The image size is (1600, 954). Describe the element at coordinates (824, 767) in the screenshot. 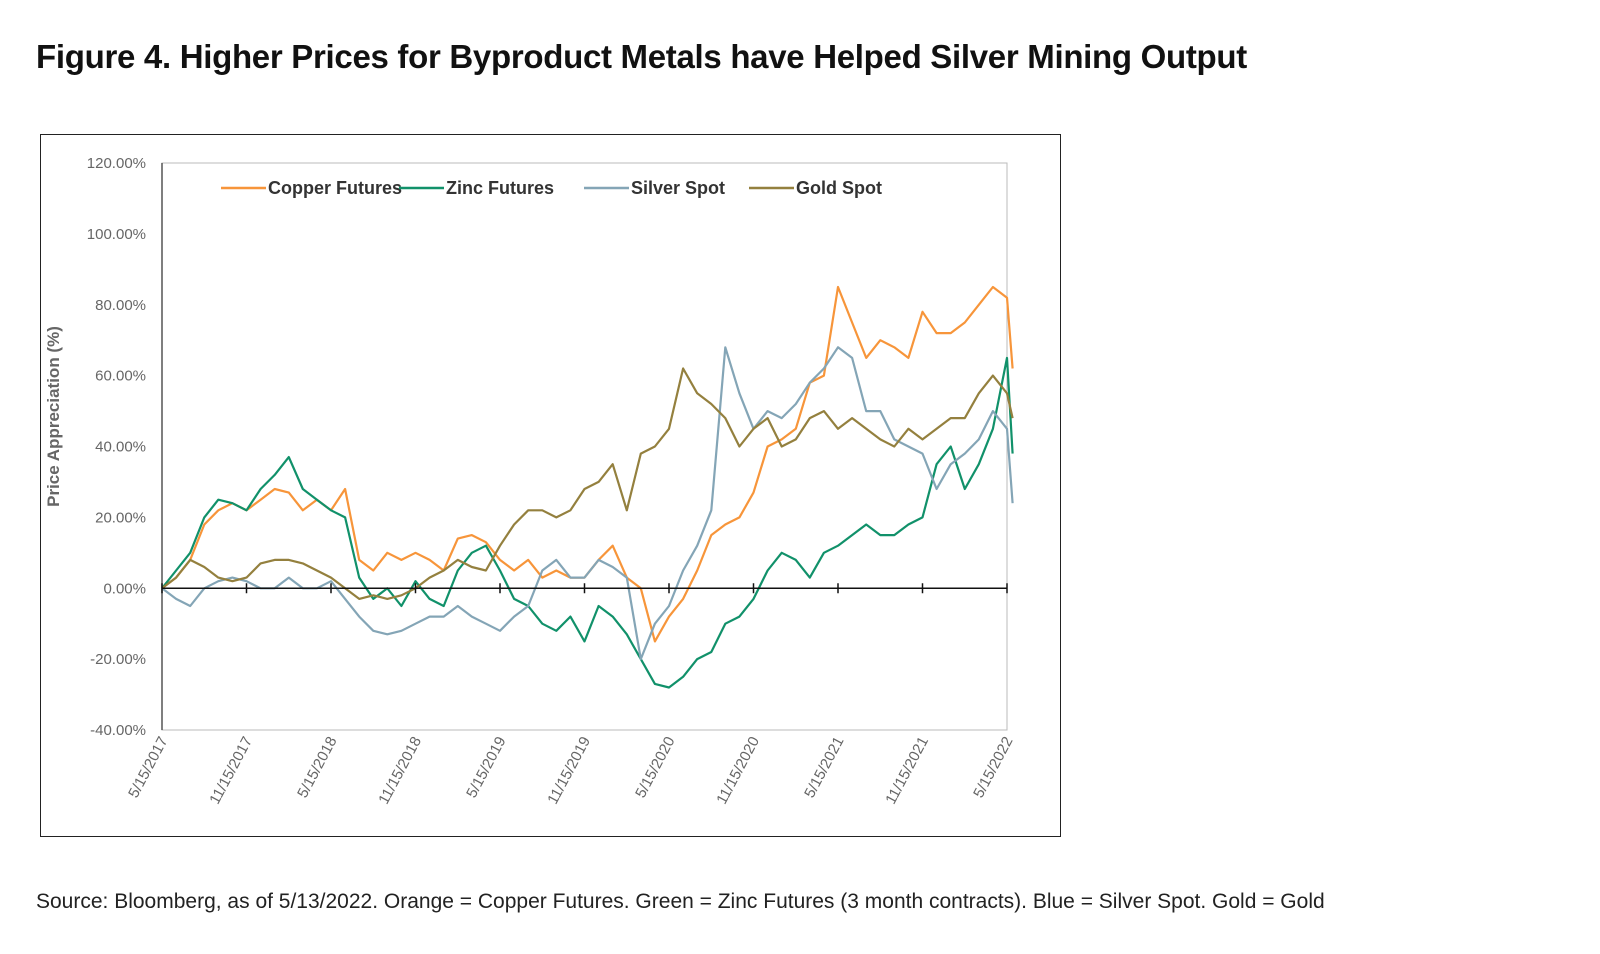

I see `x-tick-label: 5/15/2021` at that location.